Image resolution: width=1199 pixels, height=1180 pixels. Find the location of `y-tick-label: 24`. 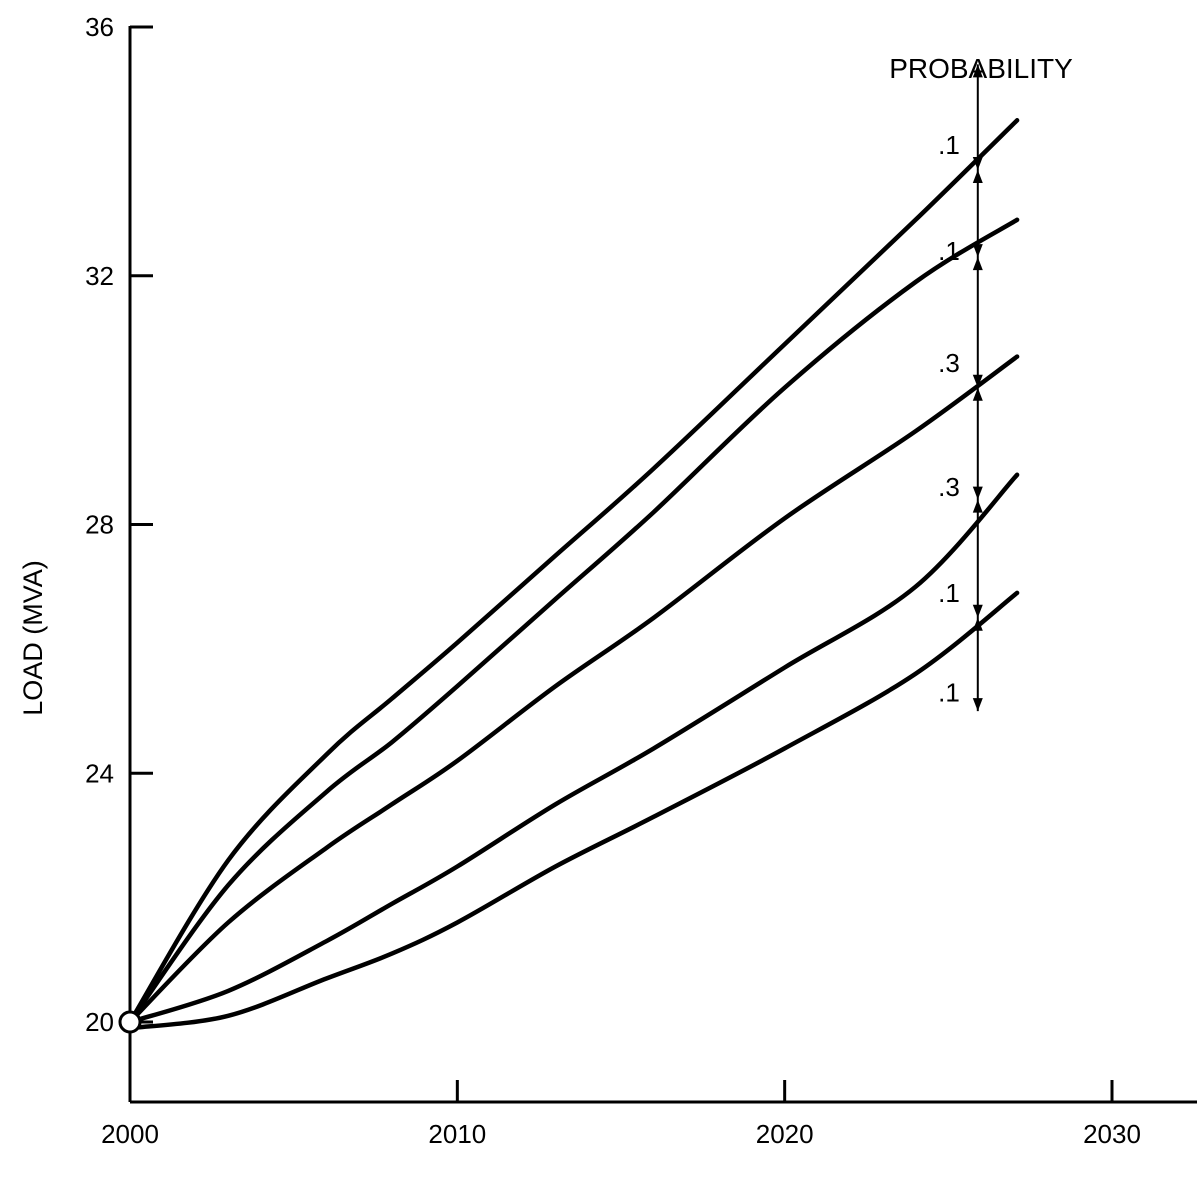

y-tick-label: 24 is located at coordinates (99, 773).